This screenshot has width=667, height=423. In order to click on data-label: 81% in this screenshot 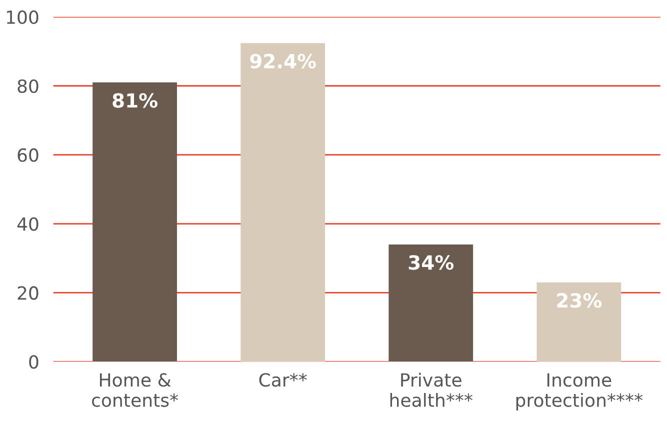, I will do `click(135, 100)`.